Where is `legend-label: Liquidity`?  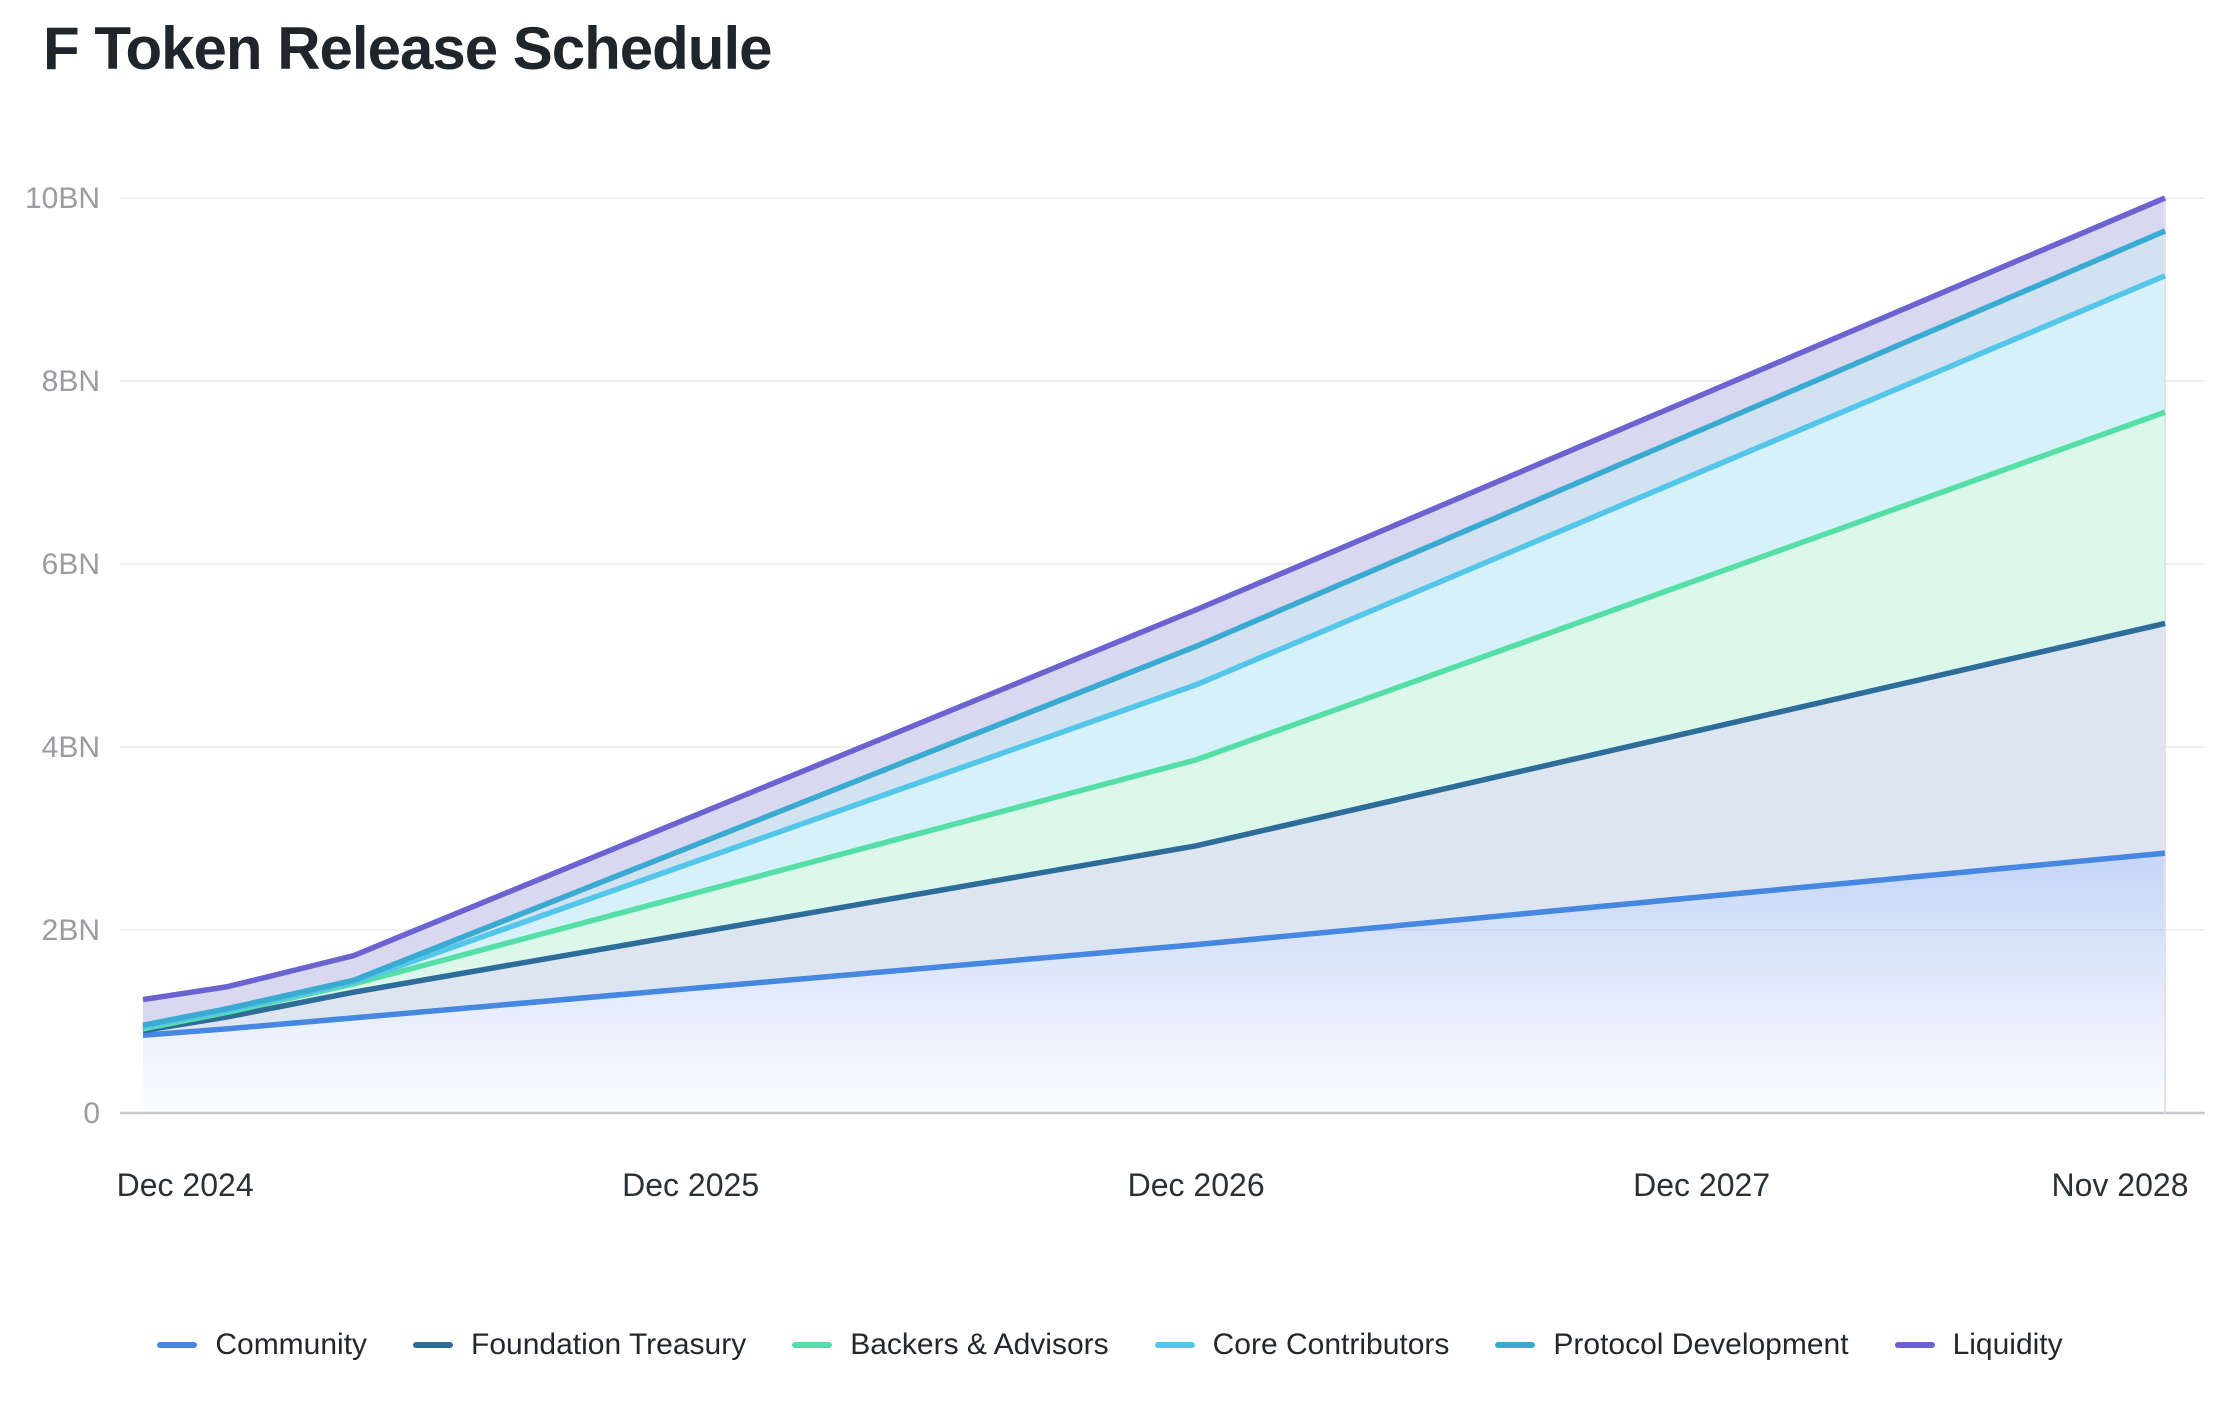 legend-label: Liquidity is located at coordinates (2007, 1344).